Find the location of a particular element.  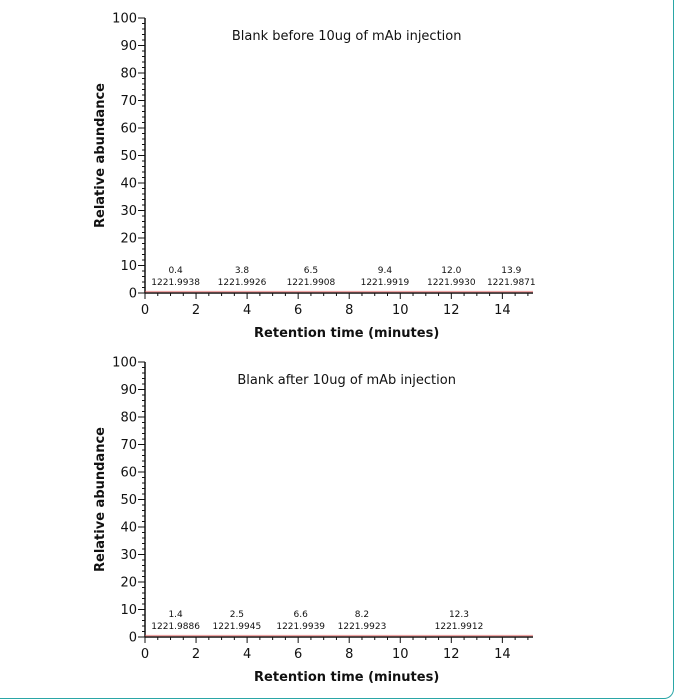

peak-time-label: 8.2 is located at coordinates (362, 615).